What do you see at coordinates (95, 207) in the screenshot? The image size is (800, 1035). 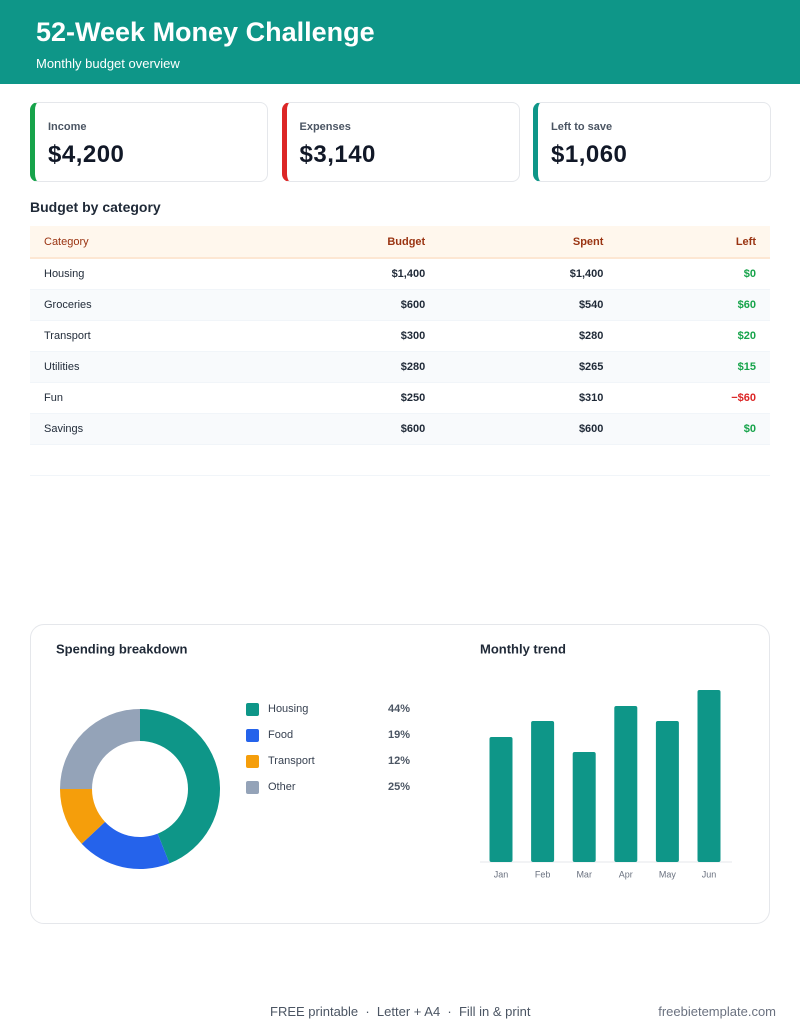 I see `table-title: Budget by category` at bounding box center [95, 207].